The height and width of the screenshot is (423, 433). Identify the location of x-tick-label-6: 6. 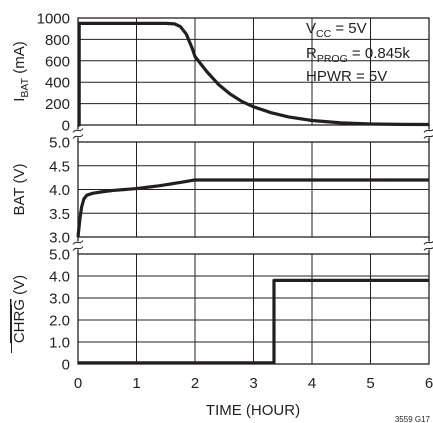
(429, 383).